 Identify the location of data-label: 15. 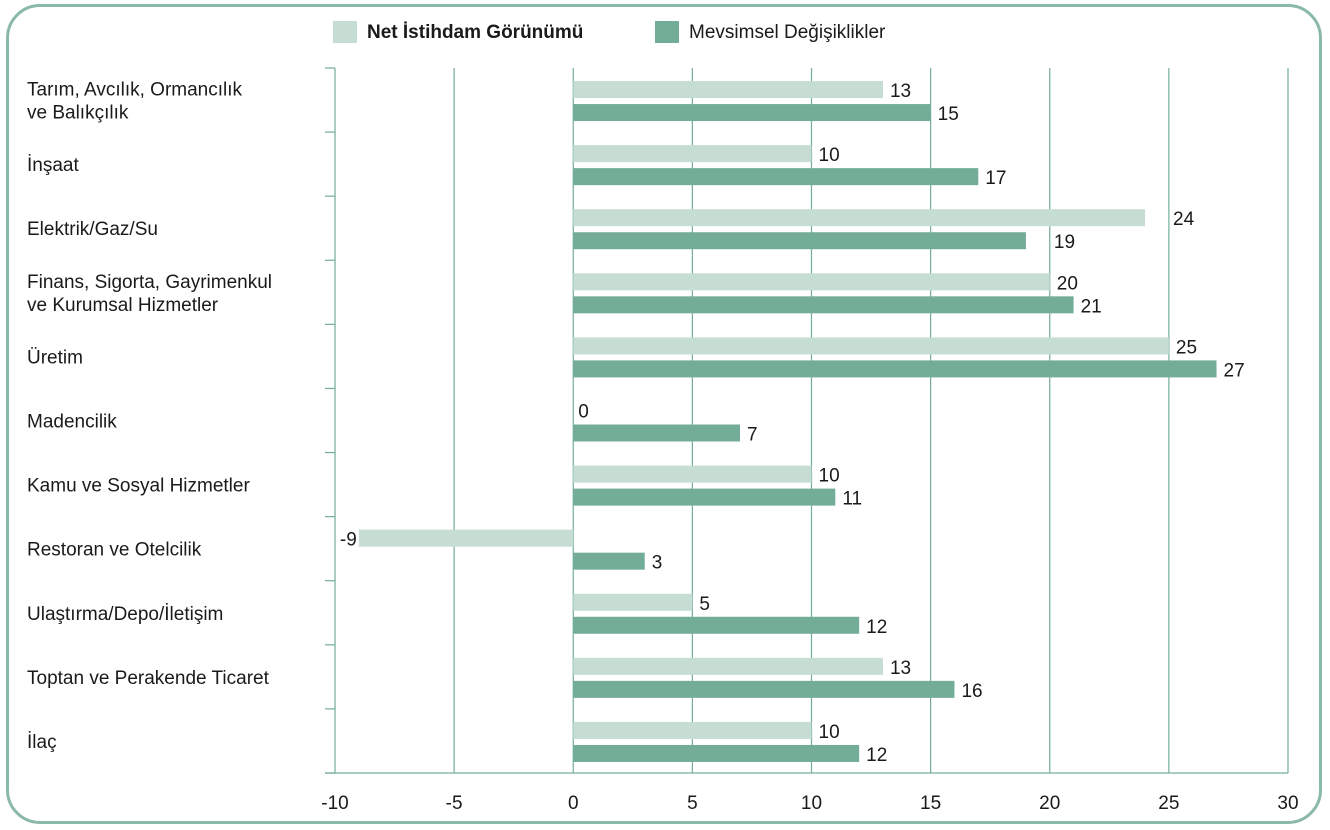
(948, 114).